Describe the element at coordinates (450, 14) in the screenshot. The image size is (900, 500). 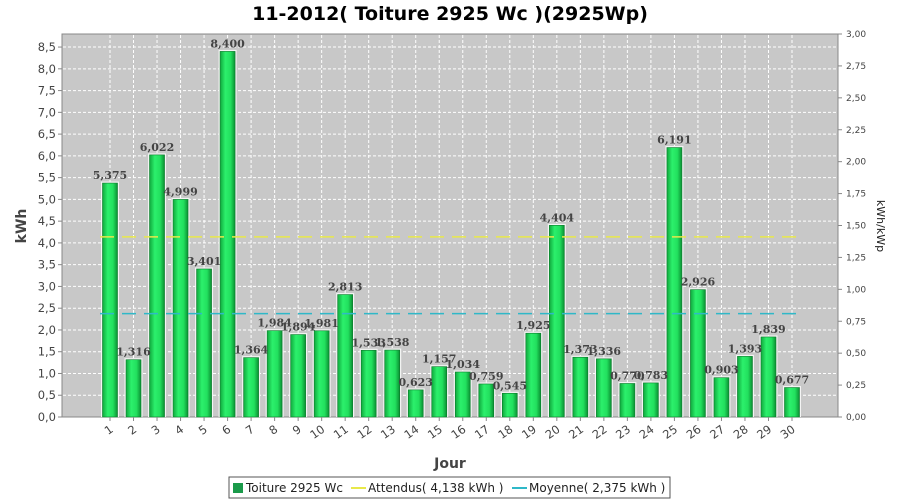
I see `chart-title: 11-2012( Toiture 2925 Wc )(2925Wp)` at that location.